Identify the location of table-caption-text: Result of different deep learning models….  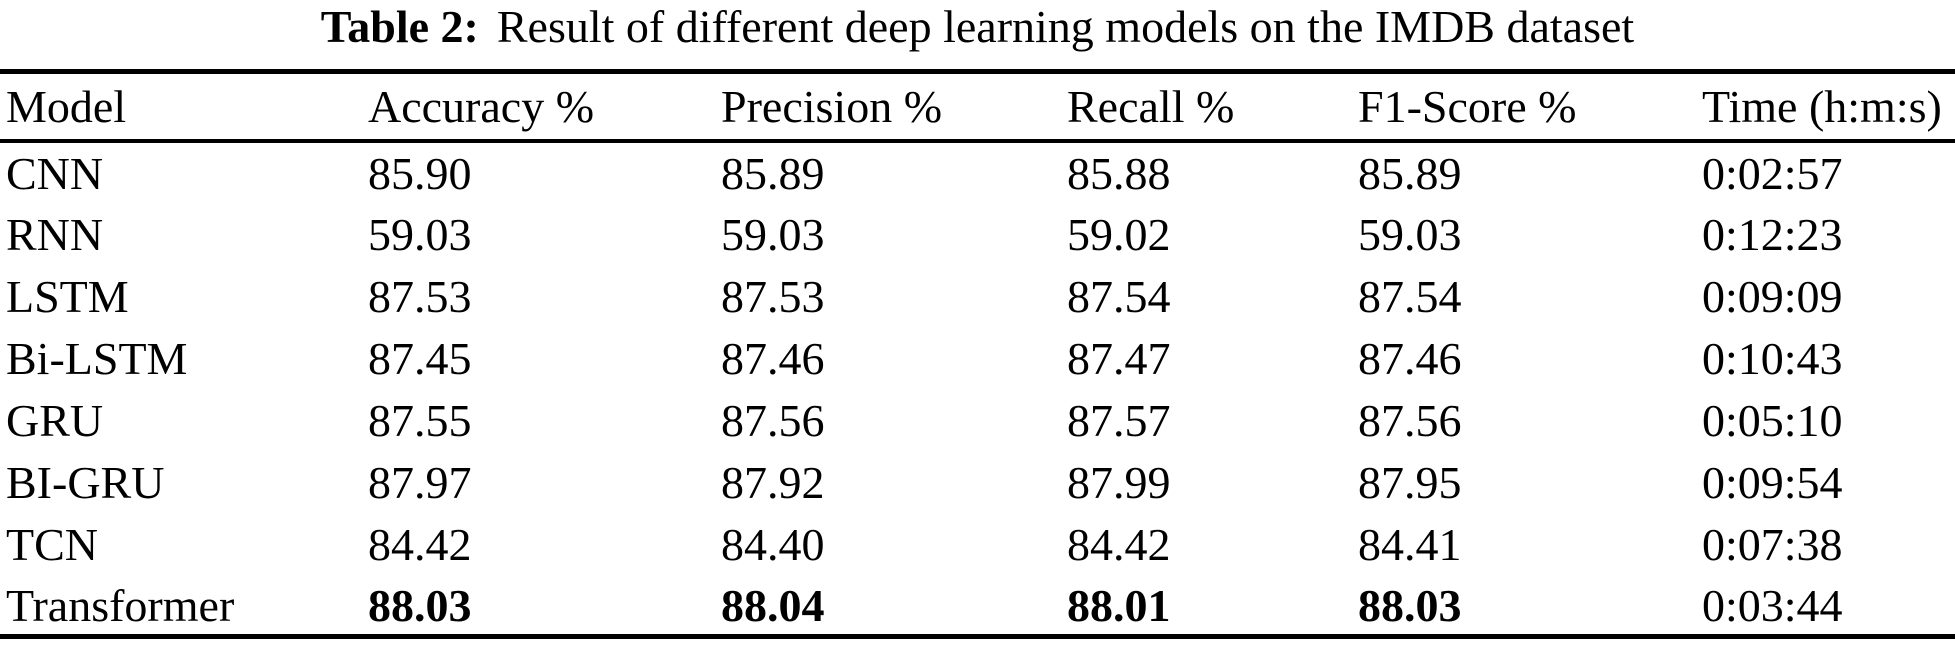
(1065, 26).